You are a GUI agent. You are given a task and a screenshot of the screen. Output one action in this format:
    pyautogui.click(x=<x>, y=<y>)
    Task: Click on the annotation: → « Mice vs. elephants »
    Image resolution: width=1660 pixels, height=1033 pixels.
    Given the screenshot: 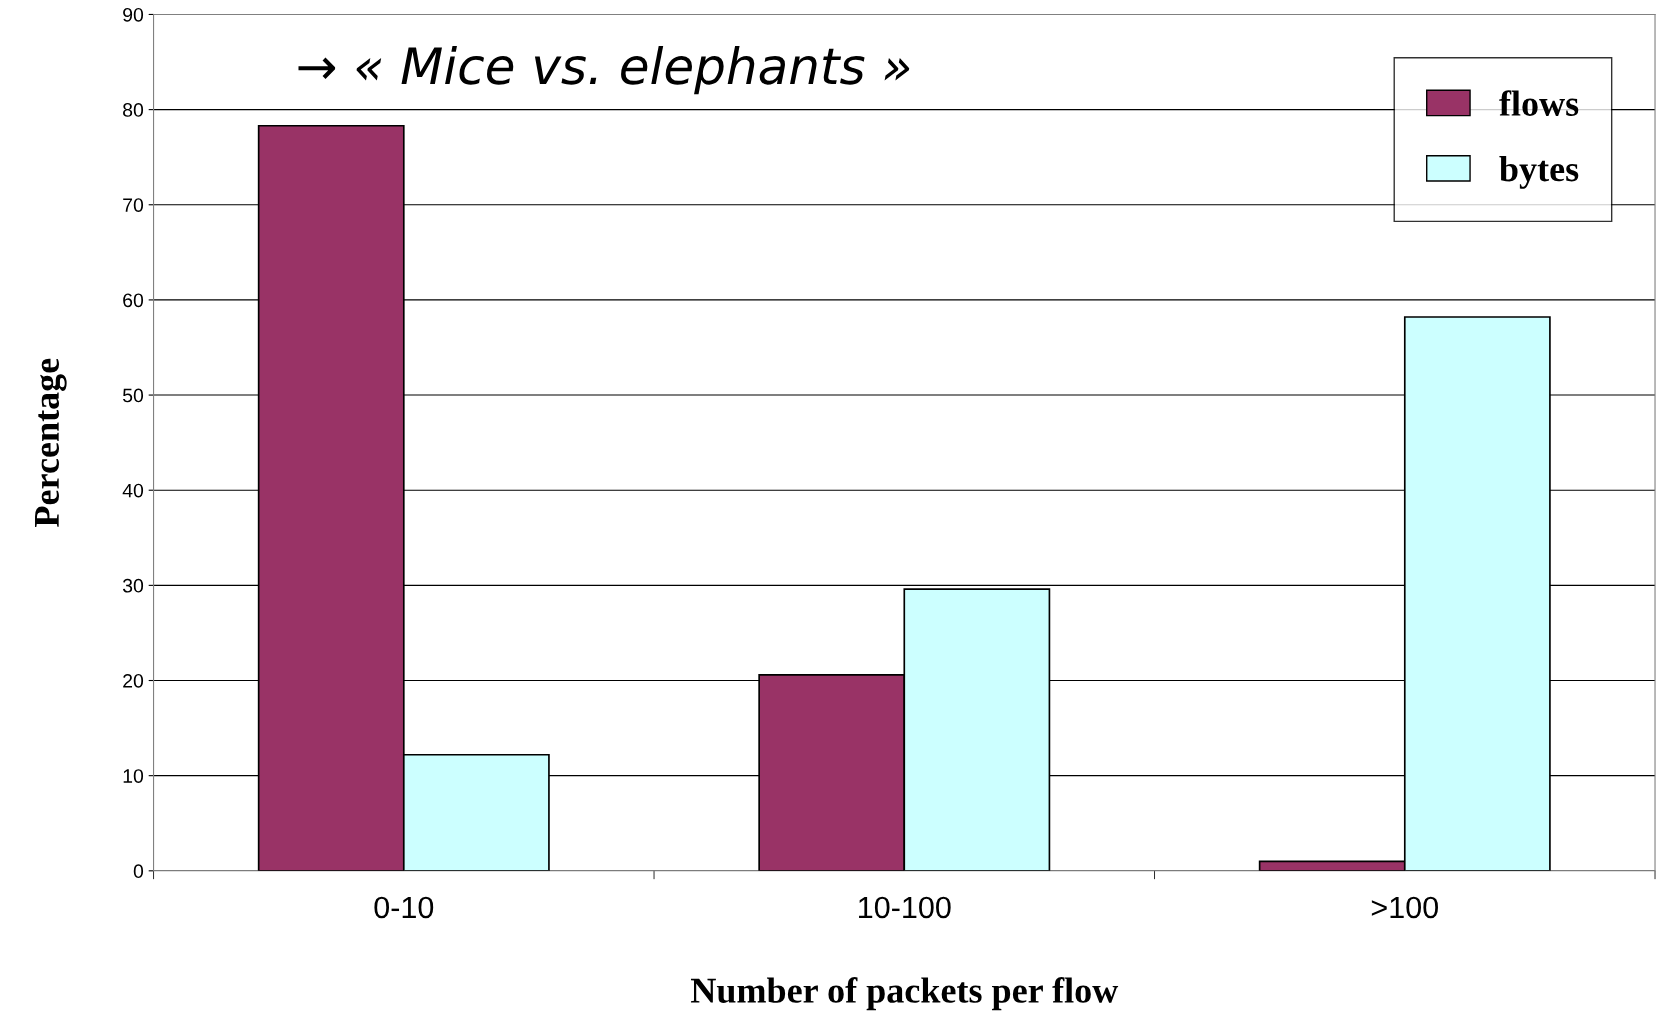 What is the action you would take?
    pyautogui.click(x=604, y=70)
    